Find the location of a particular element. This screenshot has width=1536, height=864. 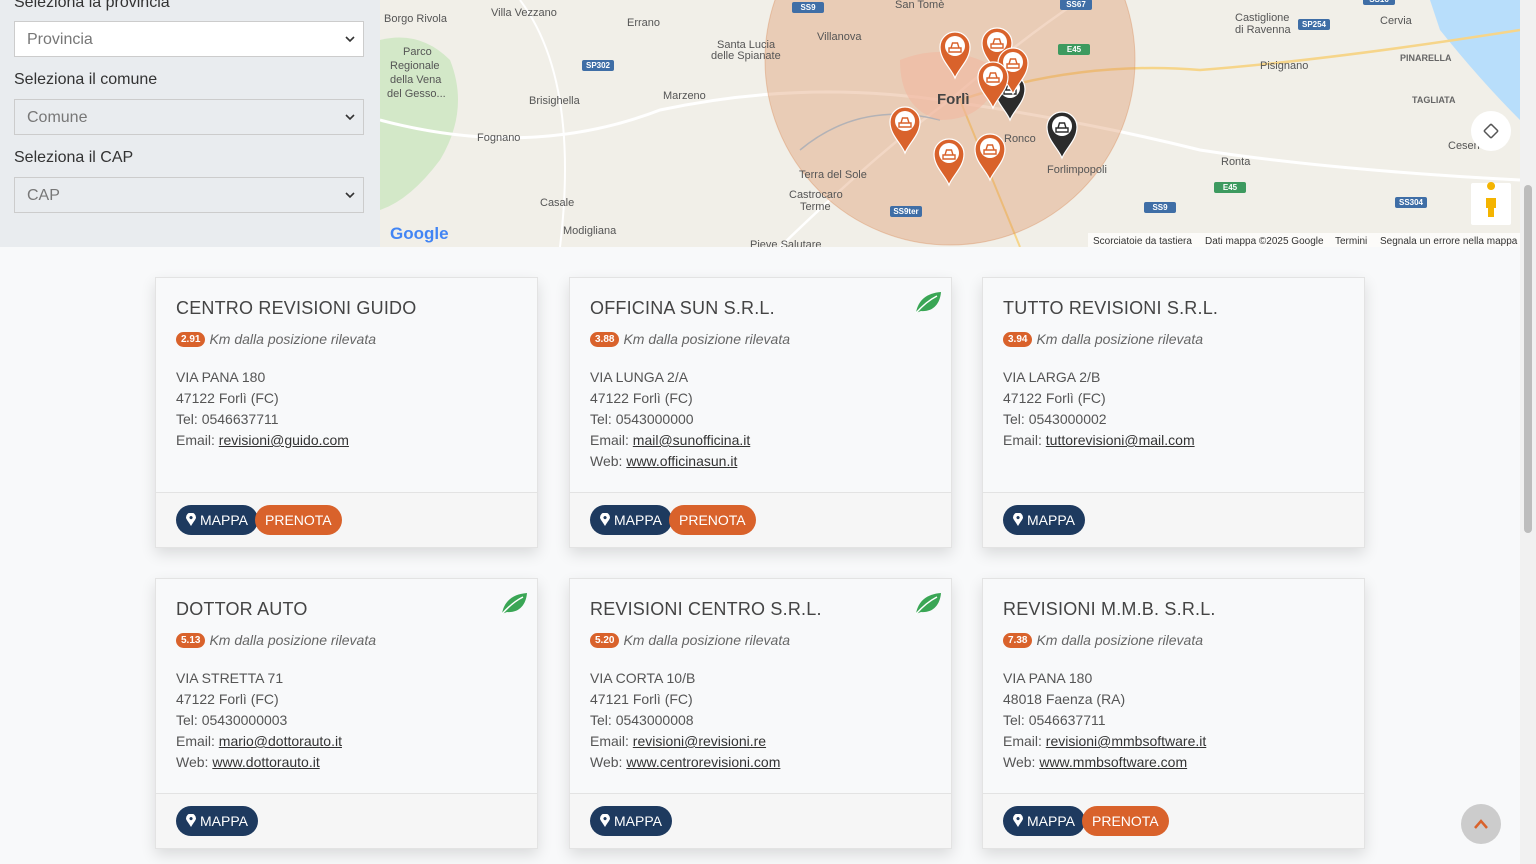

road-shield-label: SS9ter is located at coordinates (905, 211).